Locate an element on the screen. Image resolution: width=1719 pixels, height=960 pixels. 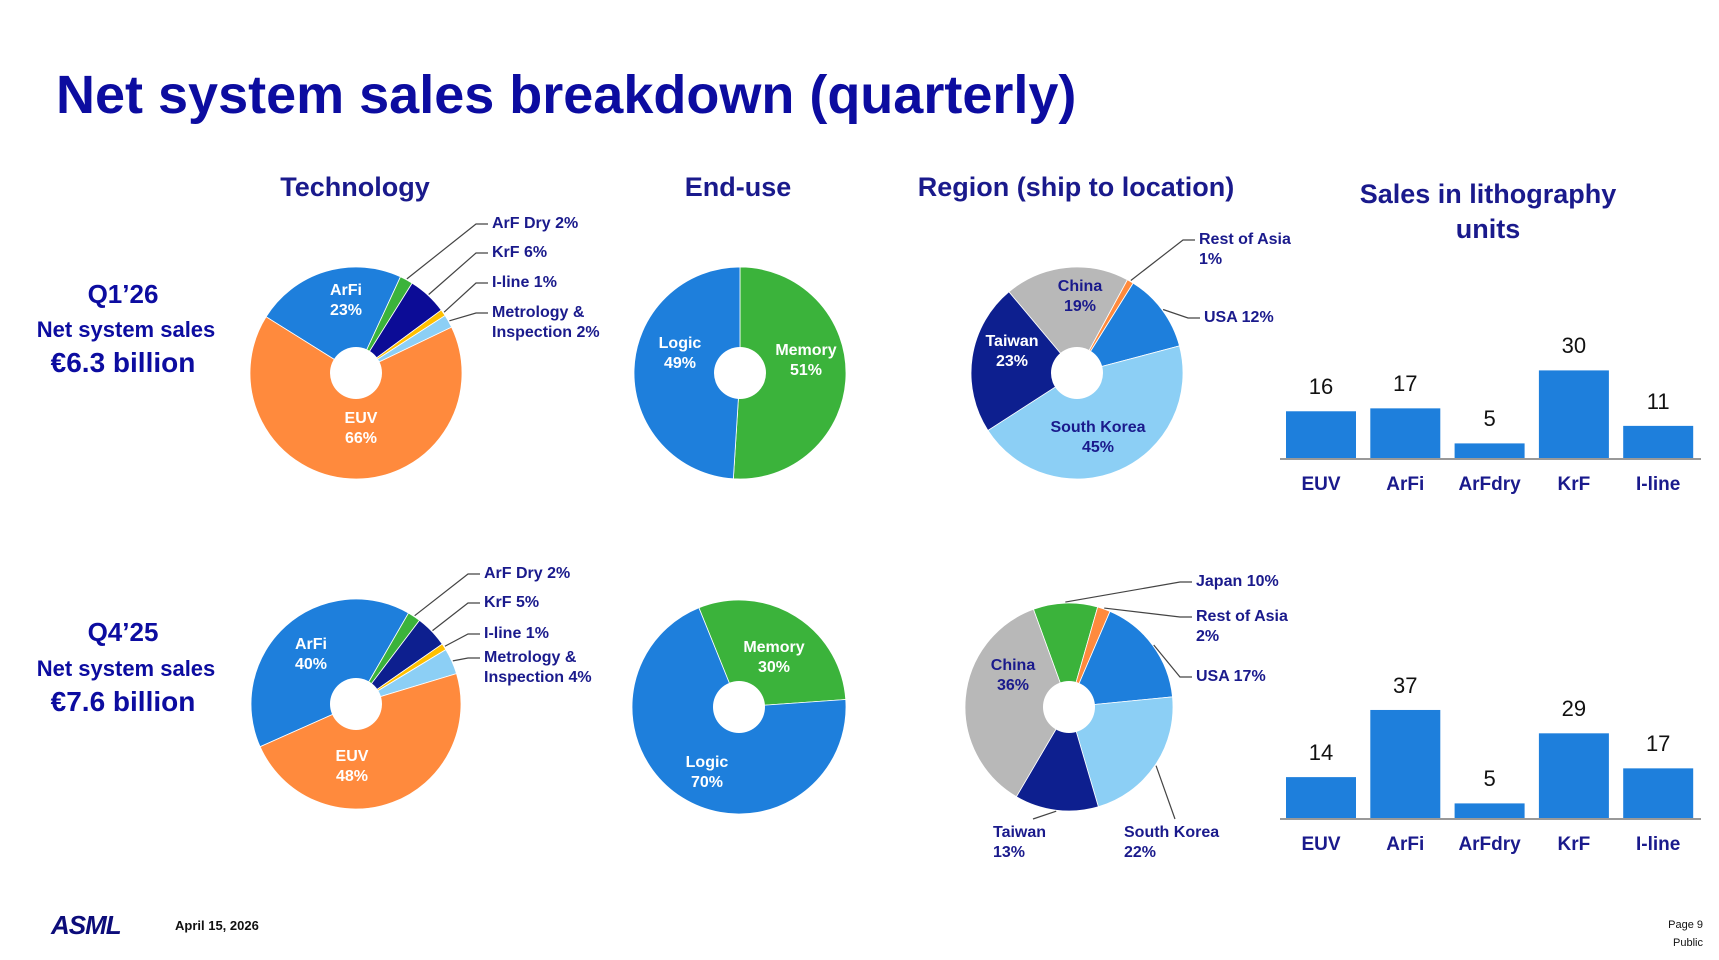
slice-label: Memory 51% is located at coordinates (806, 361).